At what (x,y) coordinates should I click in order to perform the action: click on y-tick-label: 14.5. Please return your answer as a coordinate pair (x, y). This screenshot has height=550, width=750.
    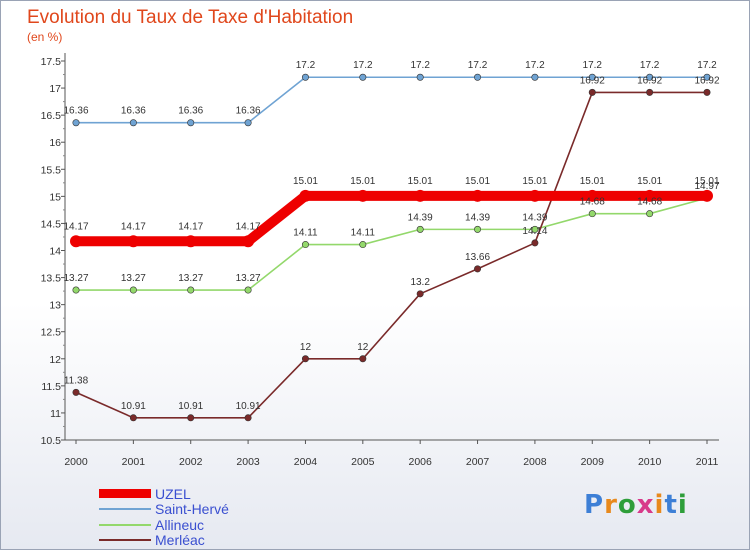
    Looking at the image, I should click on (51, 224).